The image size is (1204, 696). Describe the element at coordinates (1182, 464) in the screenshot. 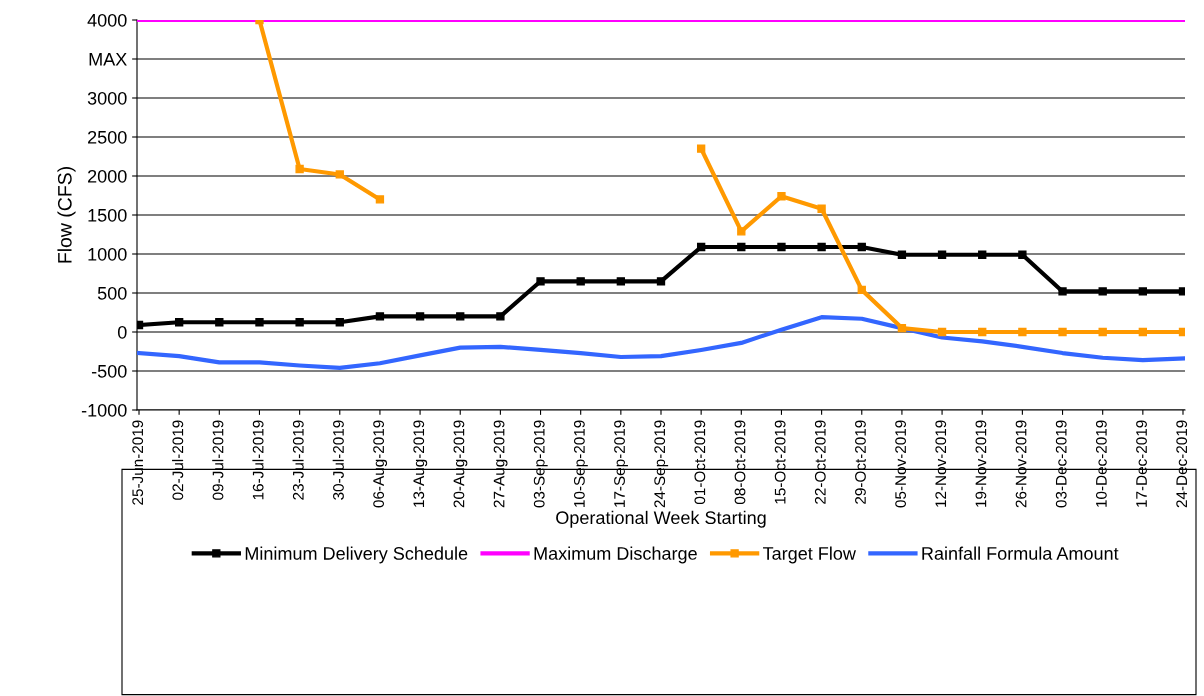

I see `x-tick-label: 24-Dec-2019` at that location.